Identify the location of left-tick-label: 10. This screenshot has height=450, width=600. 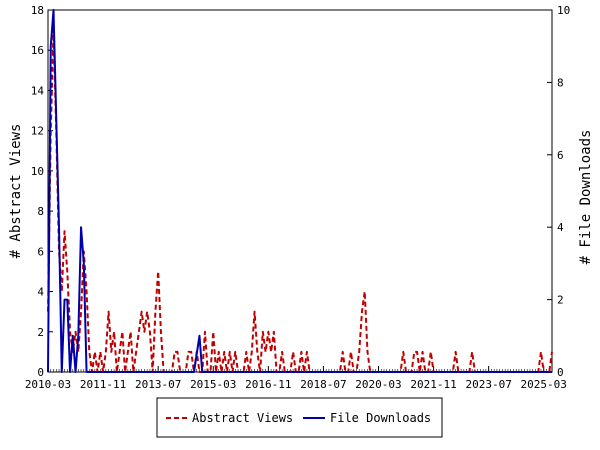
(37, 171).